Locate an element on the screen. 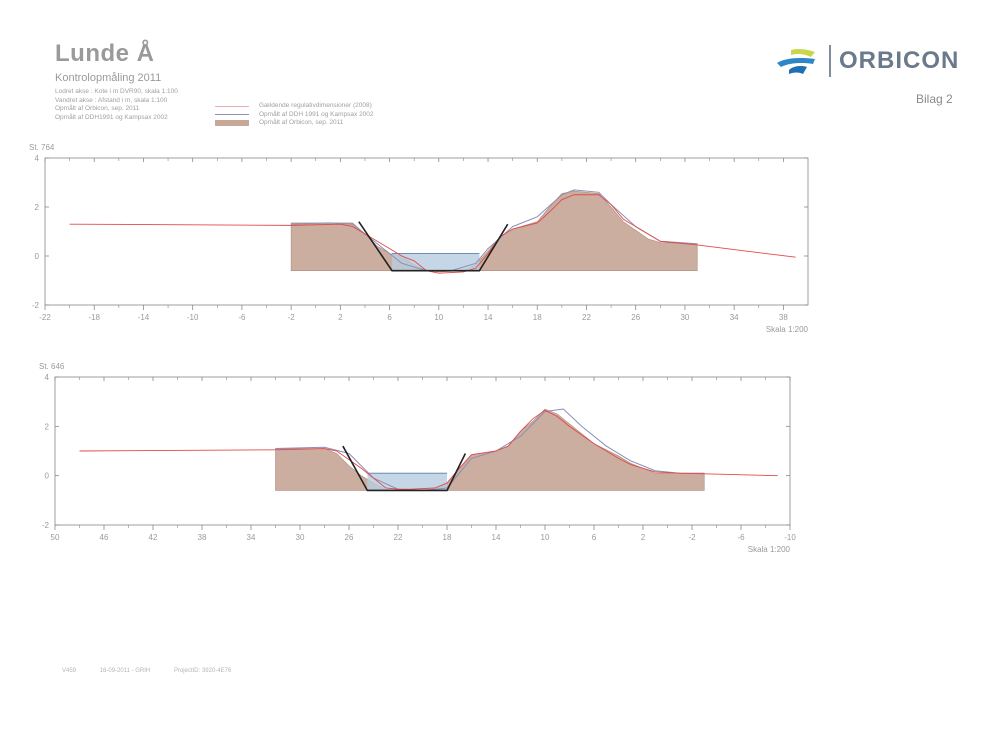  panel-1-old-survey-line is located at coordinates (494, 230).